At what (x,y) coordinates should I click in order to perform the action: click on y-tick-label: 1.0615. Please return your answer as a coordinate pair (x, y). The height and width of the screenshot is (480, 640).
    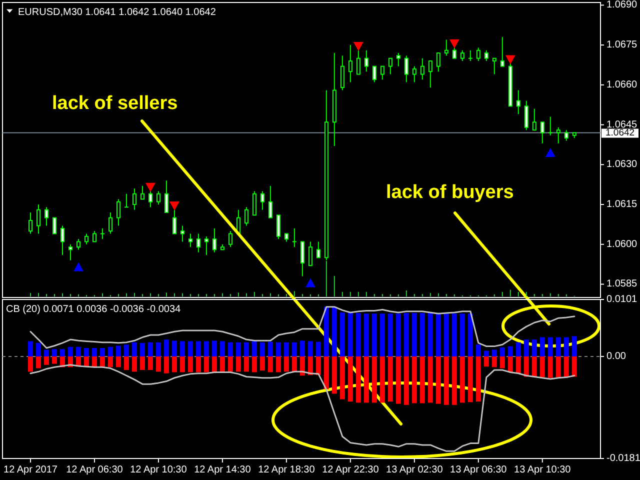
    Looking at the image, I should click on (622, 204).